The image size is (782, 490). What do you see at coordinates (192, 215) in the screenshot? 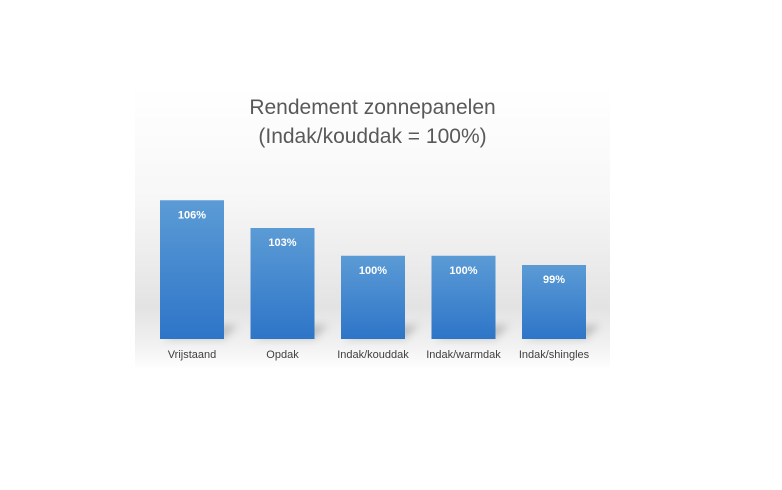
I see `bar-value-label: 106%` at bounding box center [192, 215].